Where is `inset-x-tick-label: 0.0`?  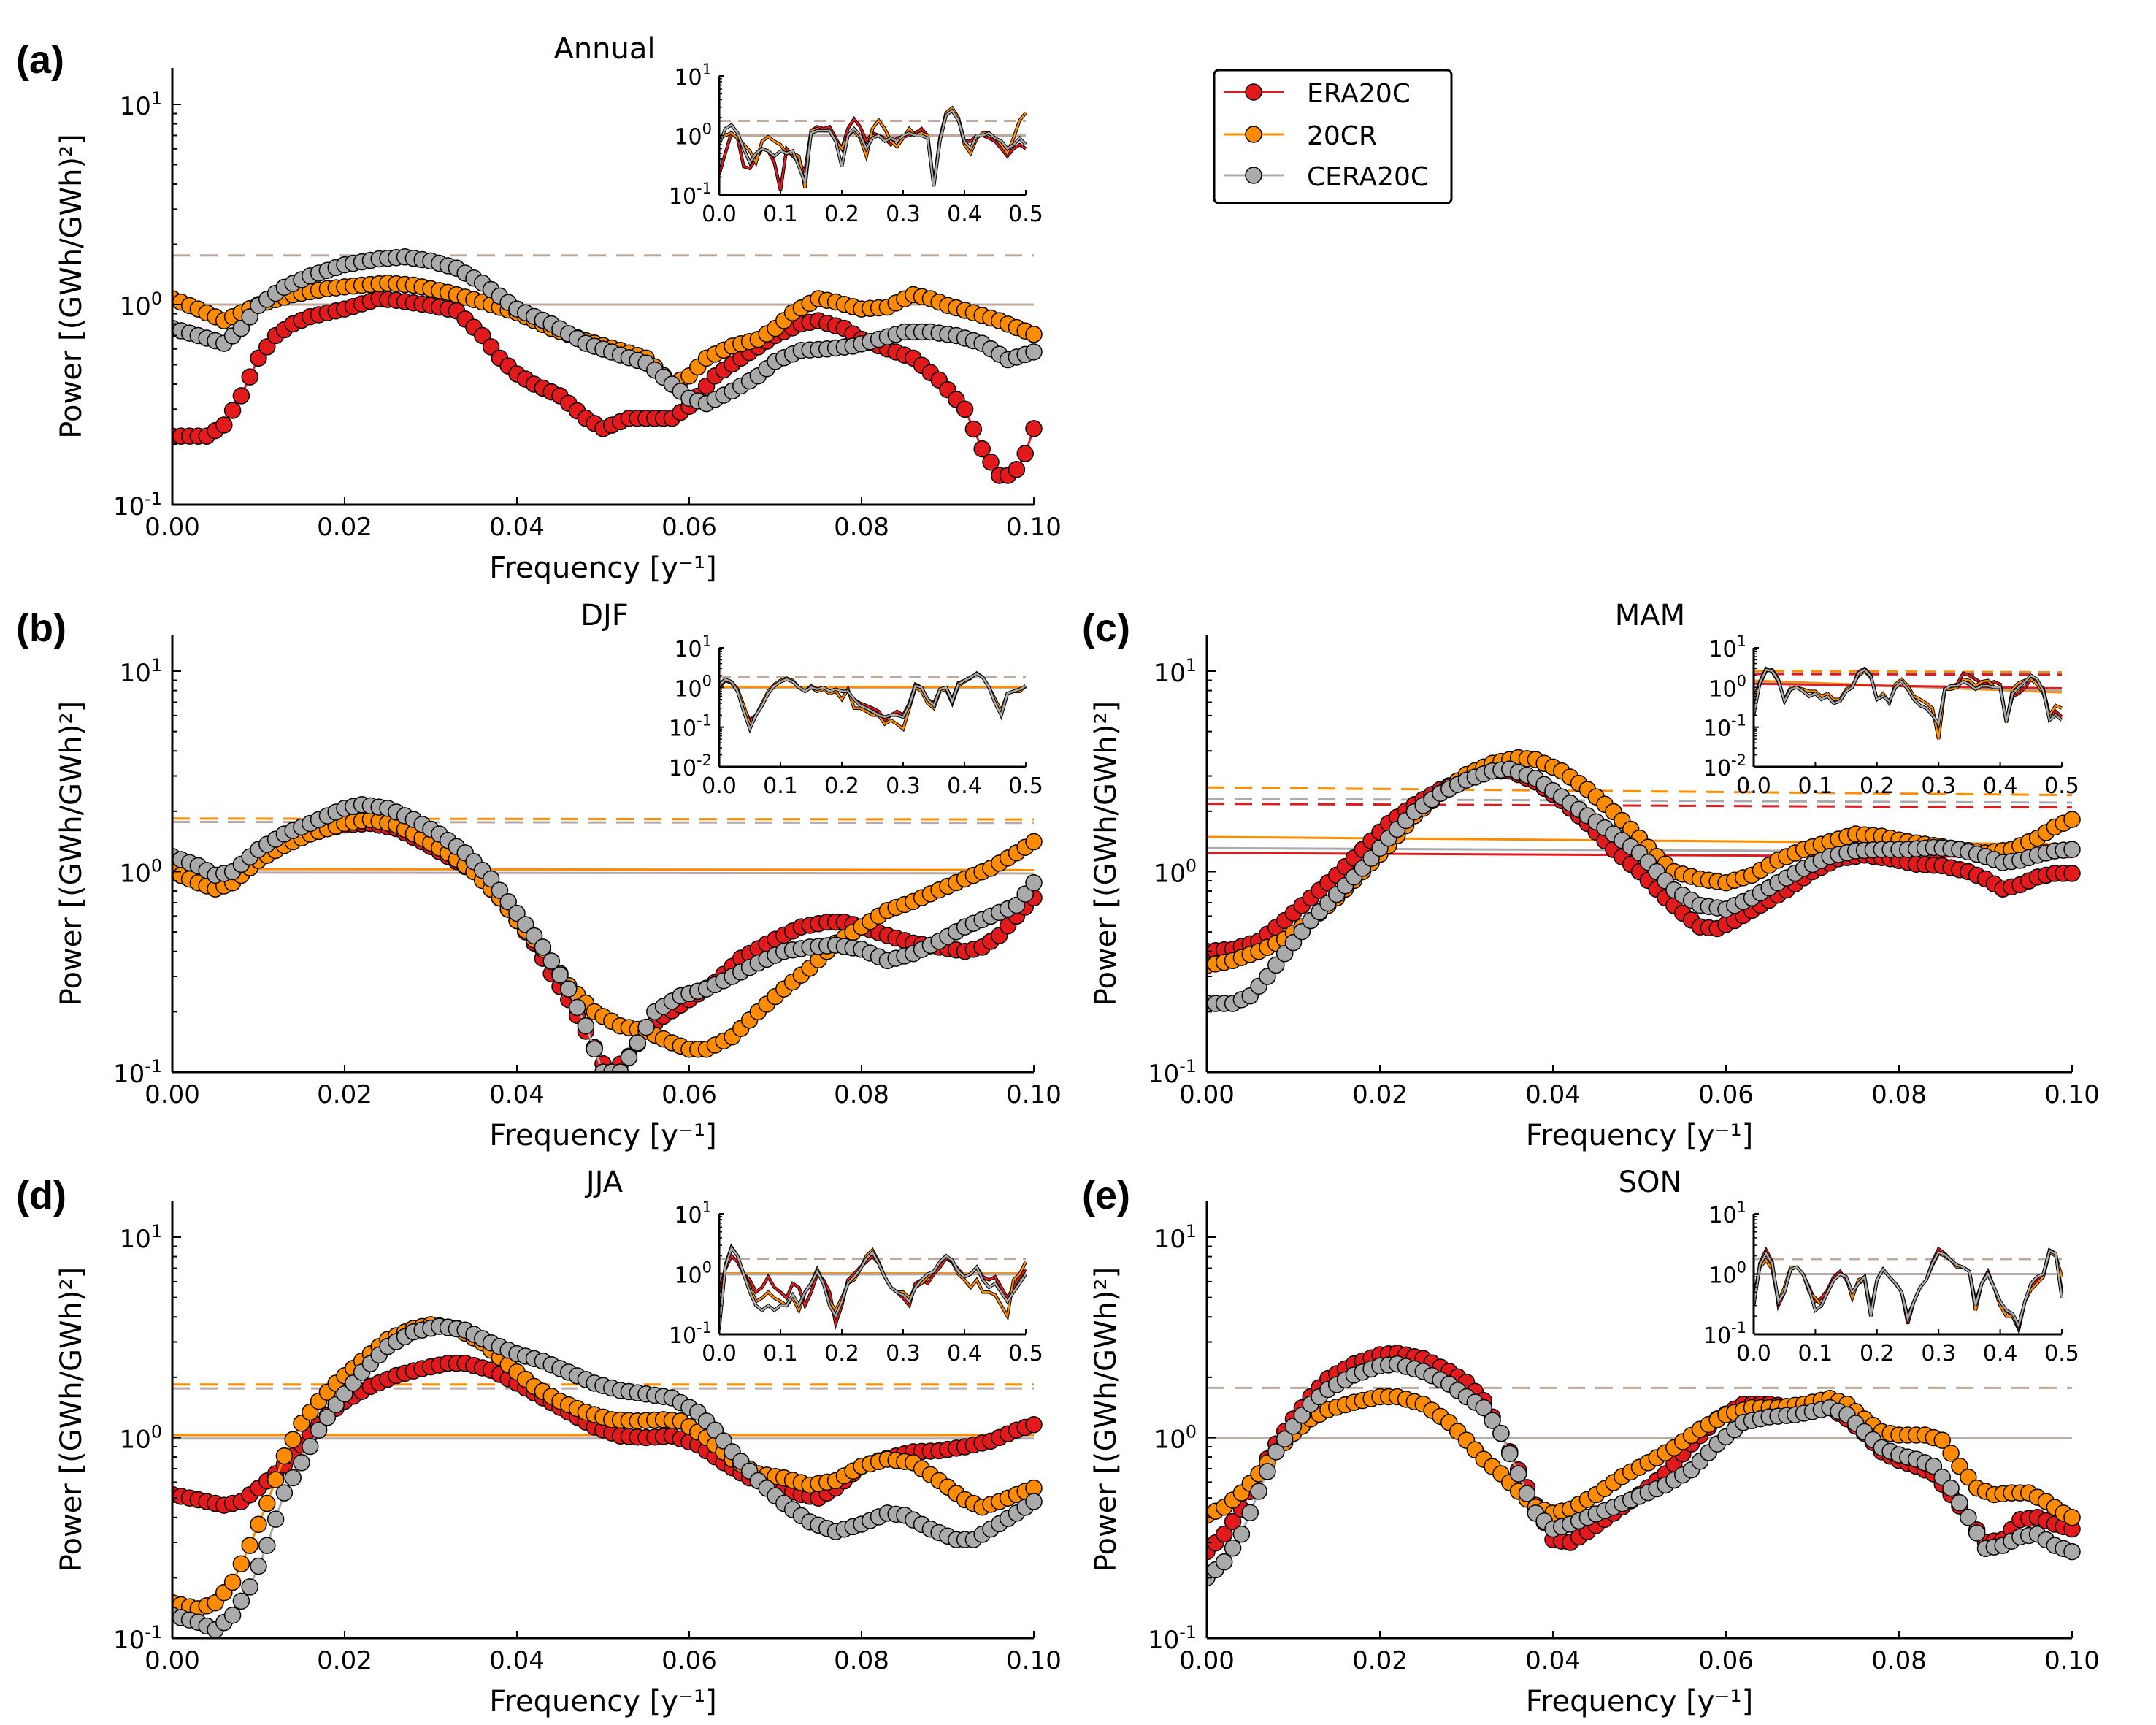 inset-x-tick-label: 0.0 is located at coordinates (719, 786).